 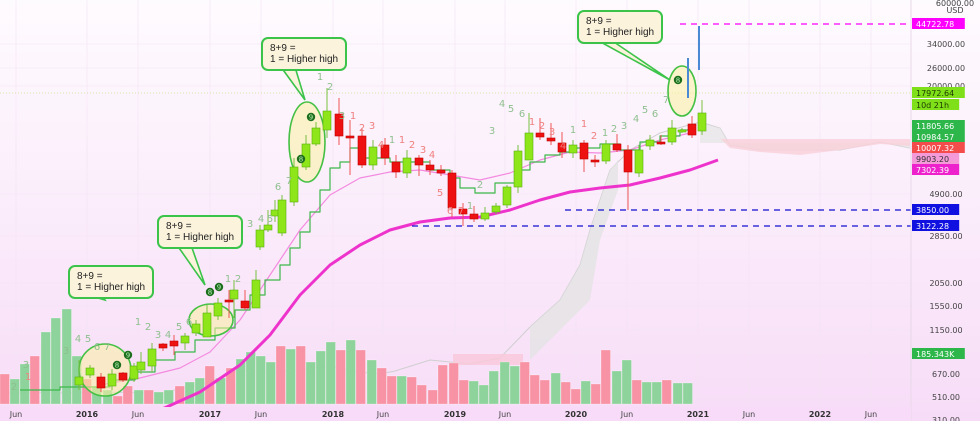 I want to click on price-tag-label: 7302.39, so click(x=932, y=170).